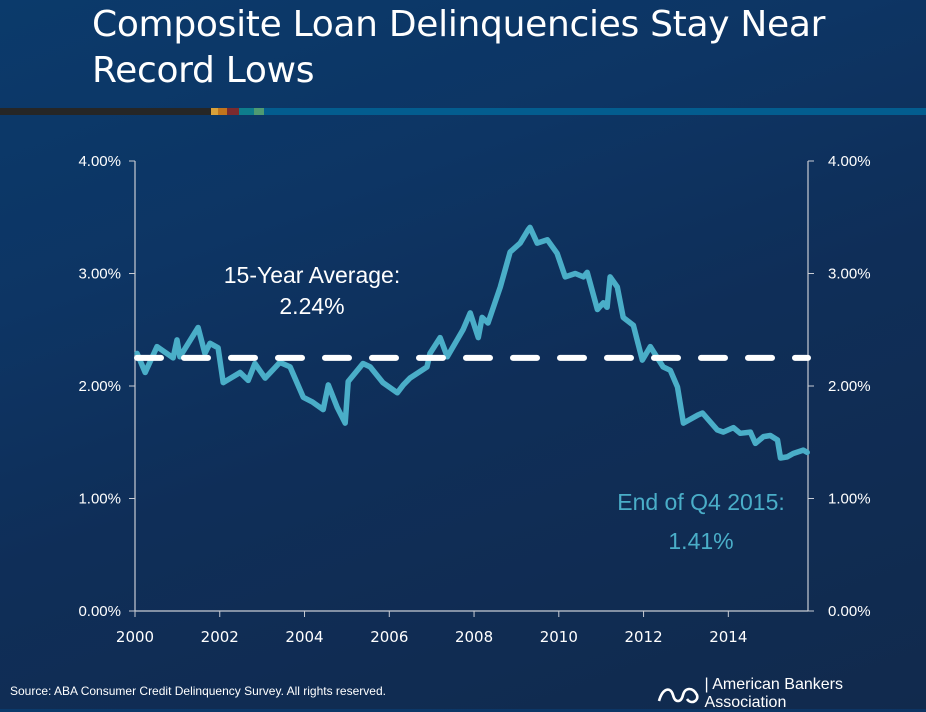 The image size is (926, 712). What do you see at coordinates (135, 637) in the screenshot?
I see `x-tick-label: 2000` at bounding box center [135, 637].